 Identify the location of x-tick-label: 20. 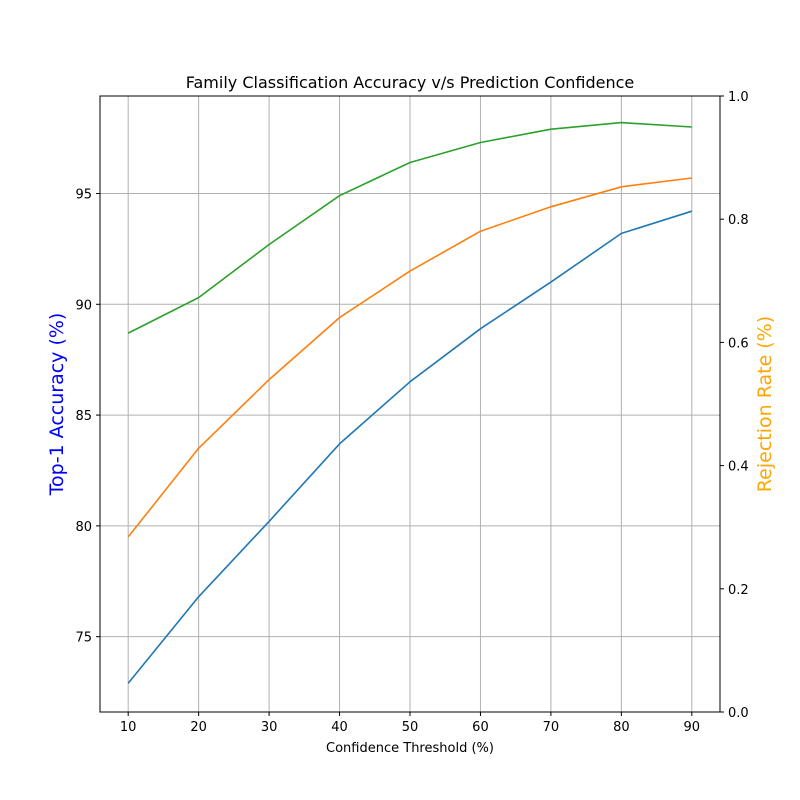
(198, 727).